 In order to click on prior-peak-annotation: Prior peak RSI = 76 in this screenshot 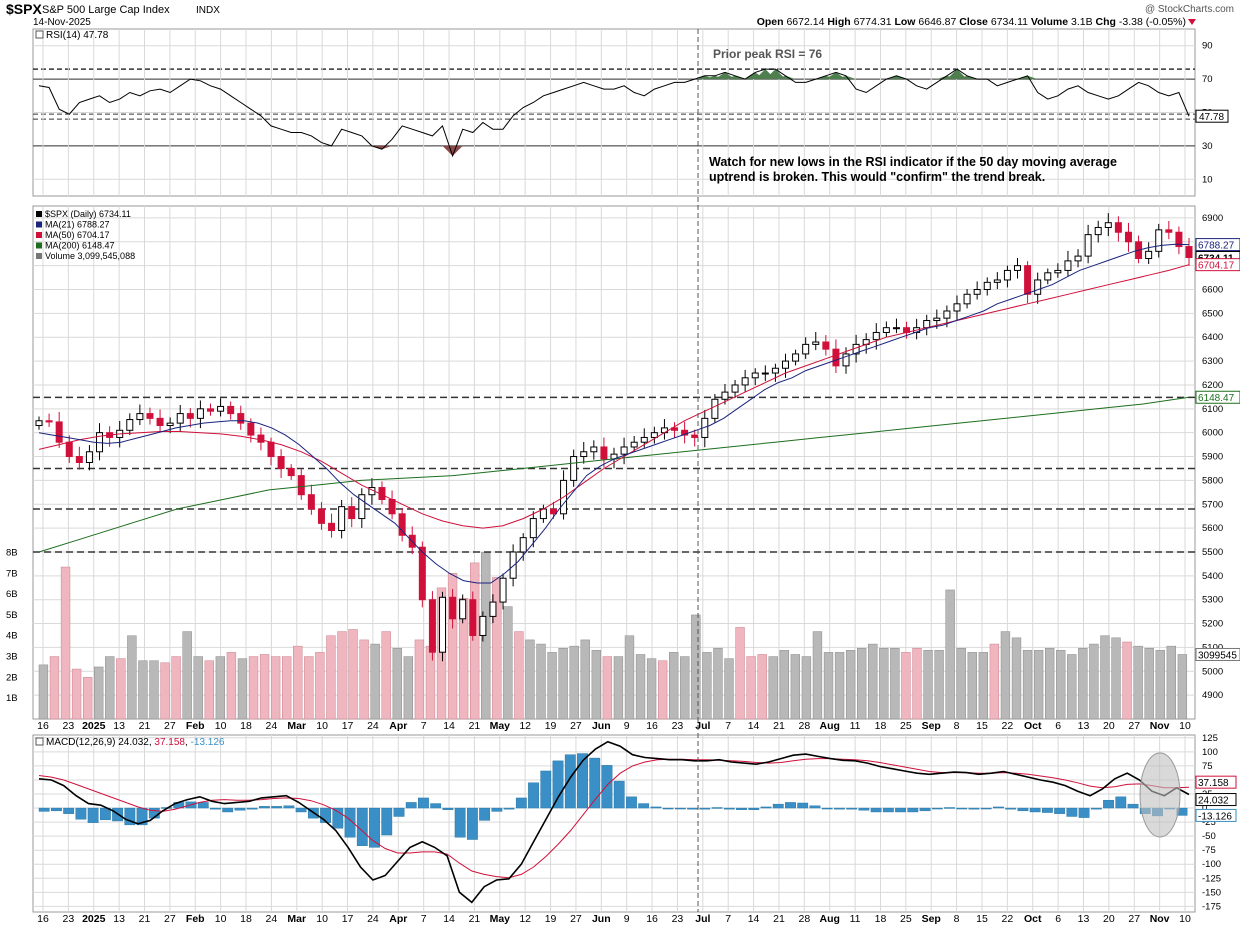, I will do `click(767, 54)`.